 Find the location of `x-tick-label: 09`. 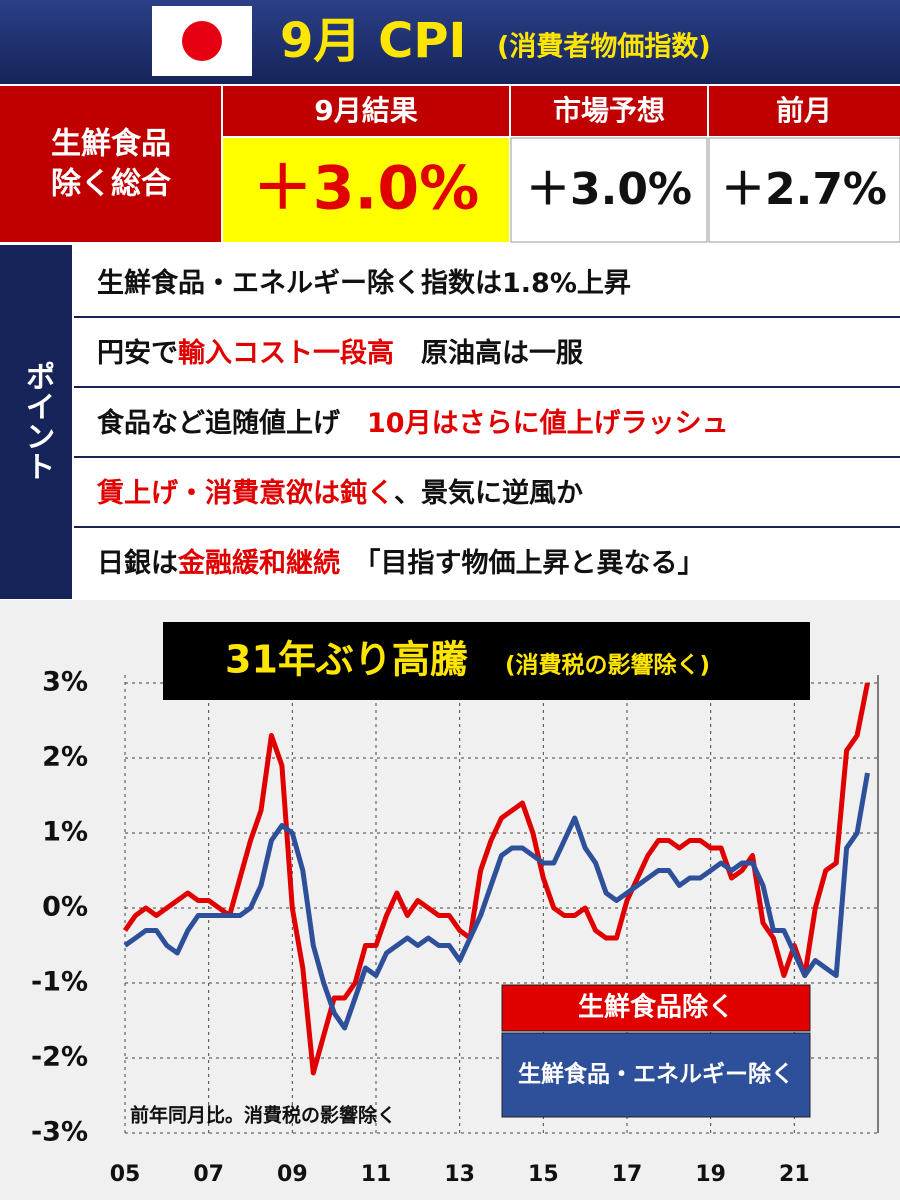

x-tick-label: 09 is located at coordinates (292, 1174).